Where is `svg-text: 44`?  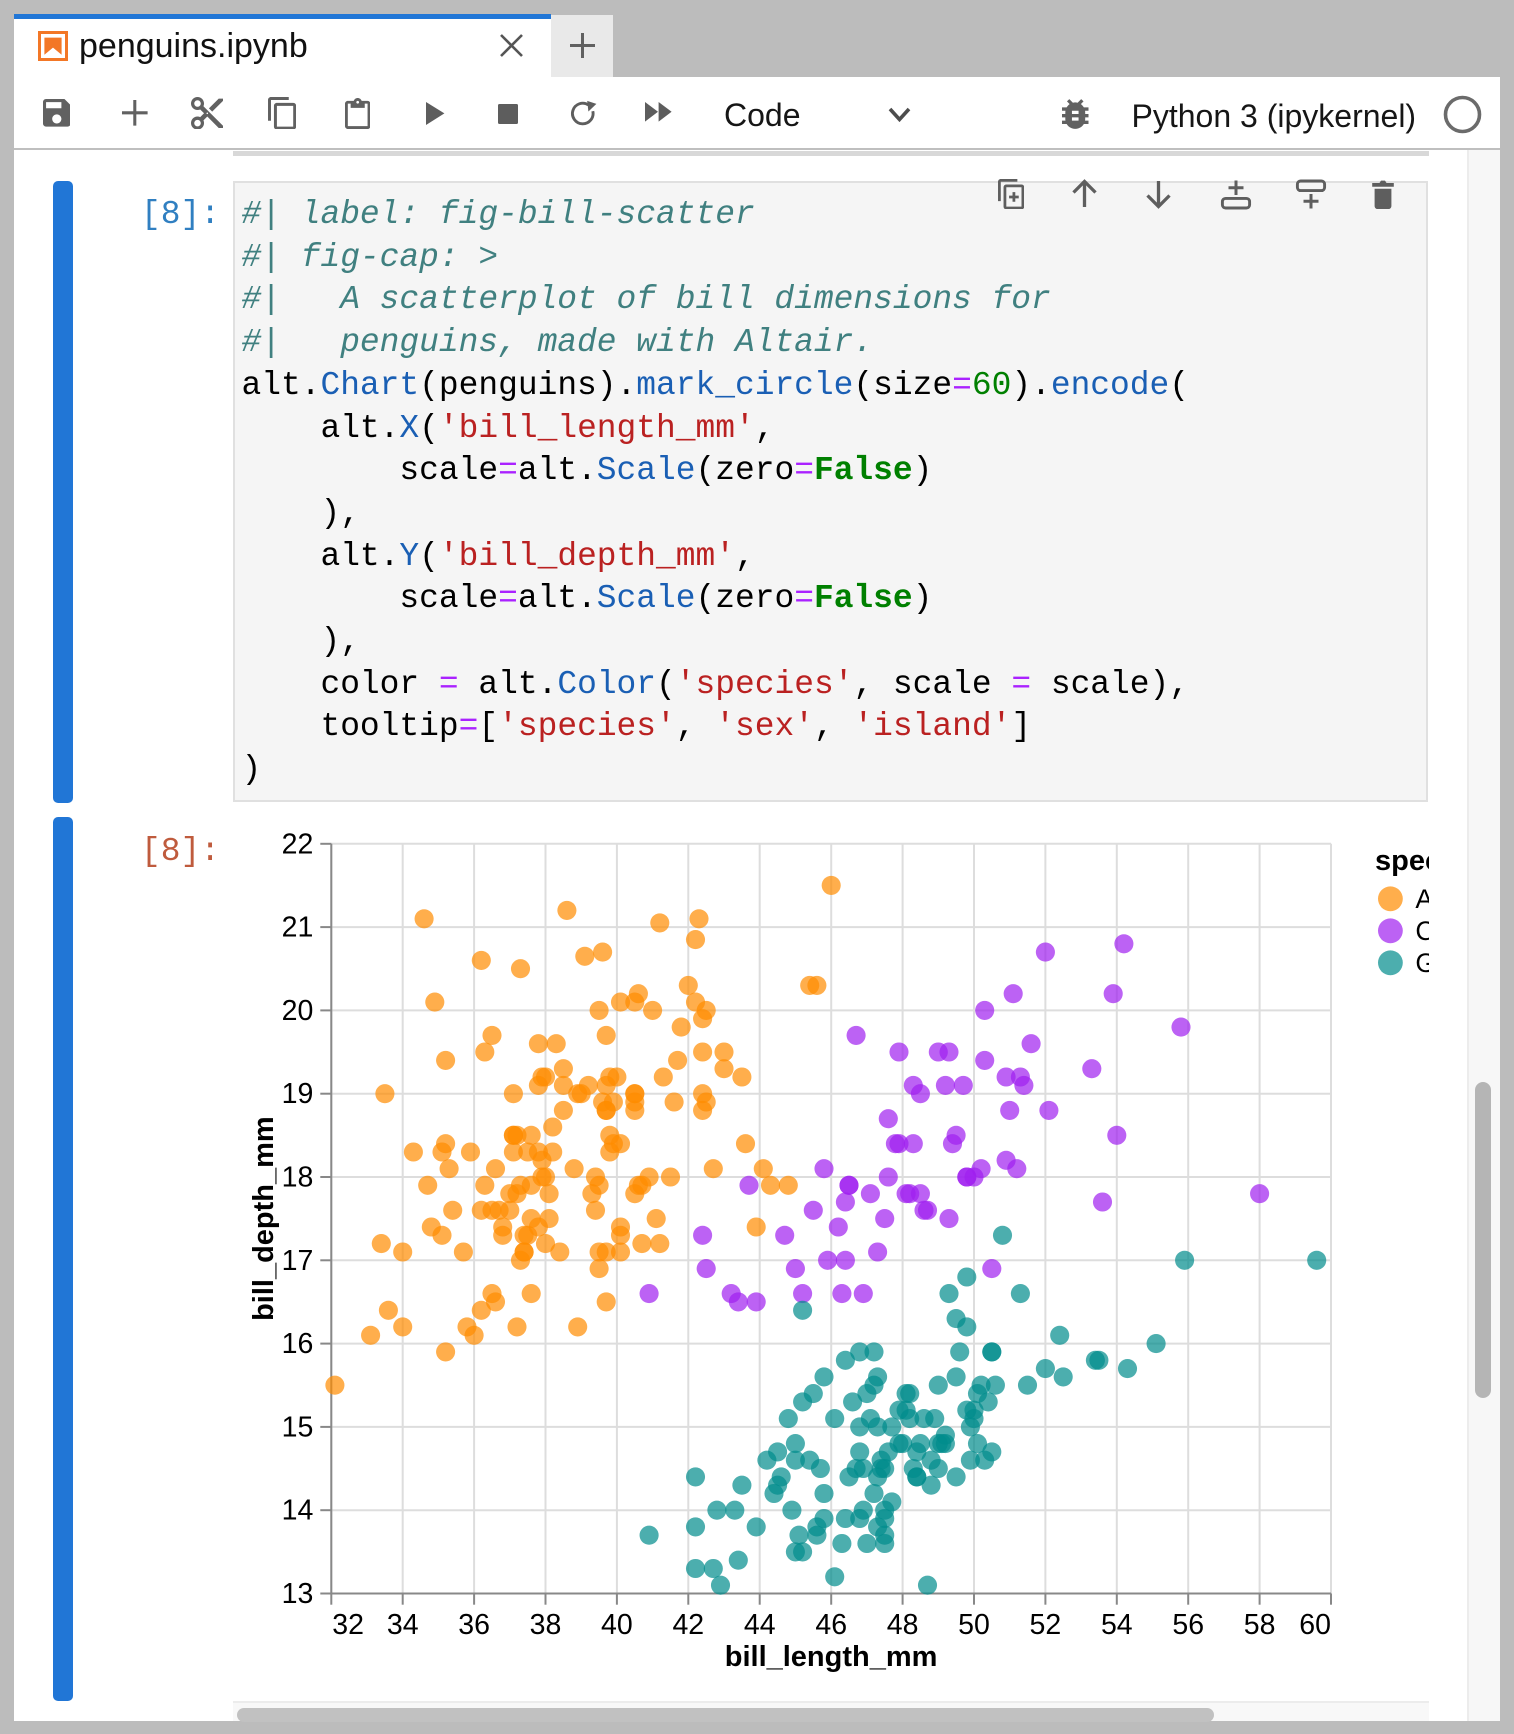 svg-text: 44 is located at coordinates (760, 1625).